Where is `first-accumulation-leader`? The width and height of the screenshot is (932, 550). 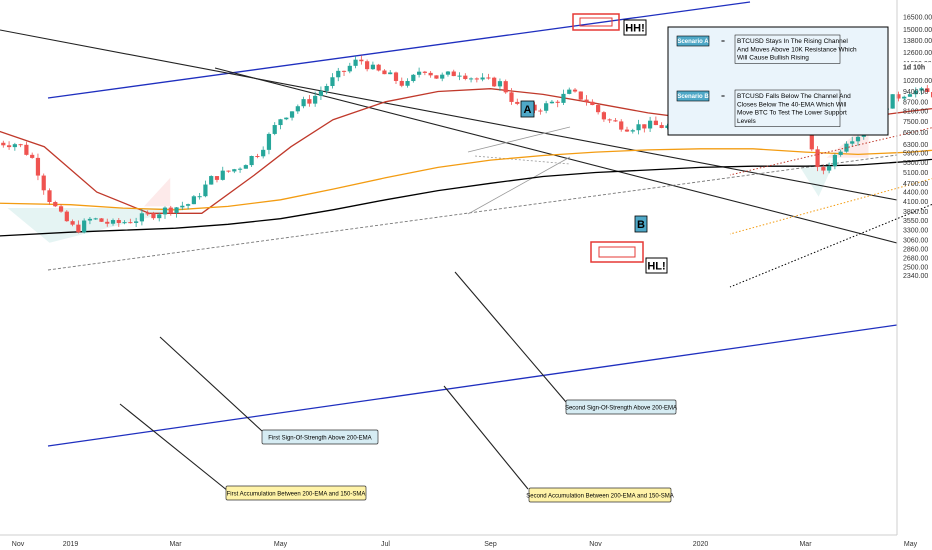
first-accumulation-leader is located at coordinates (174, 447).